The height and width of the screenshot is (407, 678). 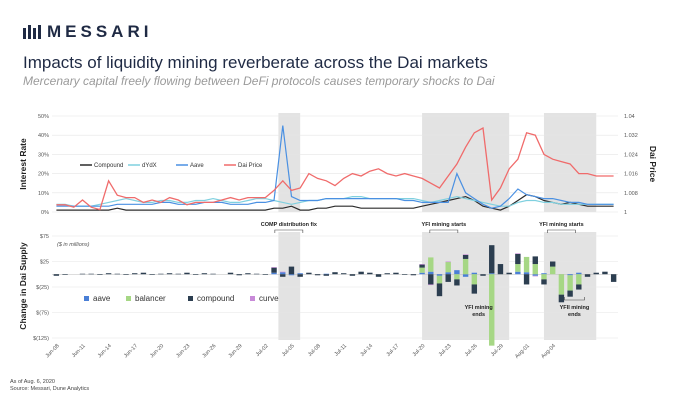 I want to click on legend-swatch-aave, so click(x=86, y=298).